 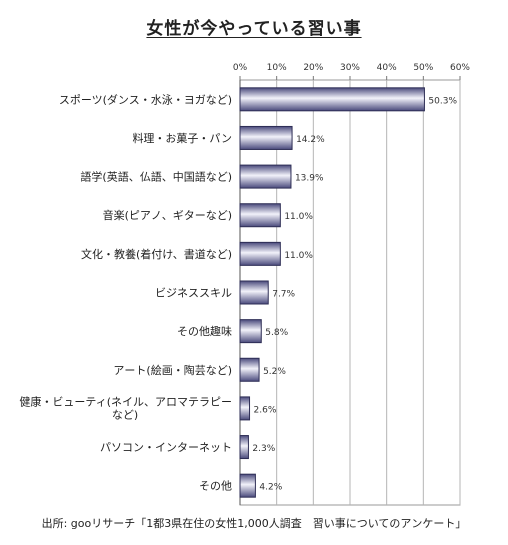 What do you see at coordinates (277, 68) in the screenshot?
I see `x-tick-label: 10%` at bounding box center [277, 68].